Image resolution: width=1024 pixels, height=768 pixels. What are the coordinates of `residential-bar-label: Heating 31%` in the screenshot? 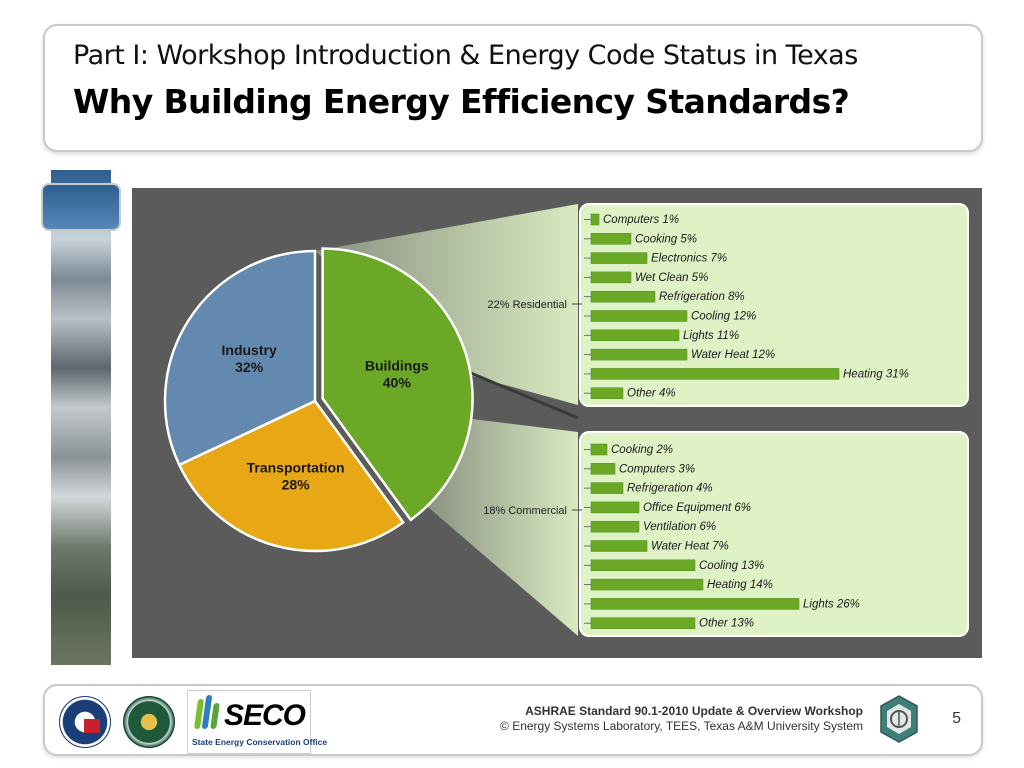 It's located at (876, 374).